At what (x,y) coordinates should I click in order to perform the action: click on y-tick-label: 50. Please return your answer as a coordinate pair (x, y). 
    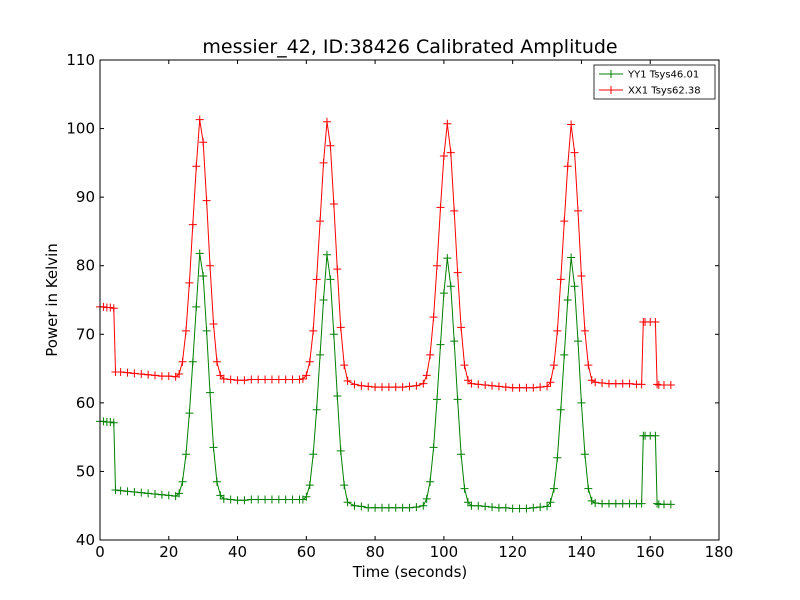
    Looking at the image, I should click on (85, 471).